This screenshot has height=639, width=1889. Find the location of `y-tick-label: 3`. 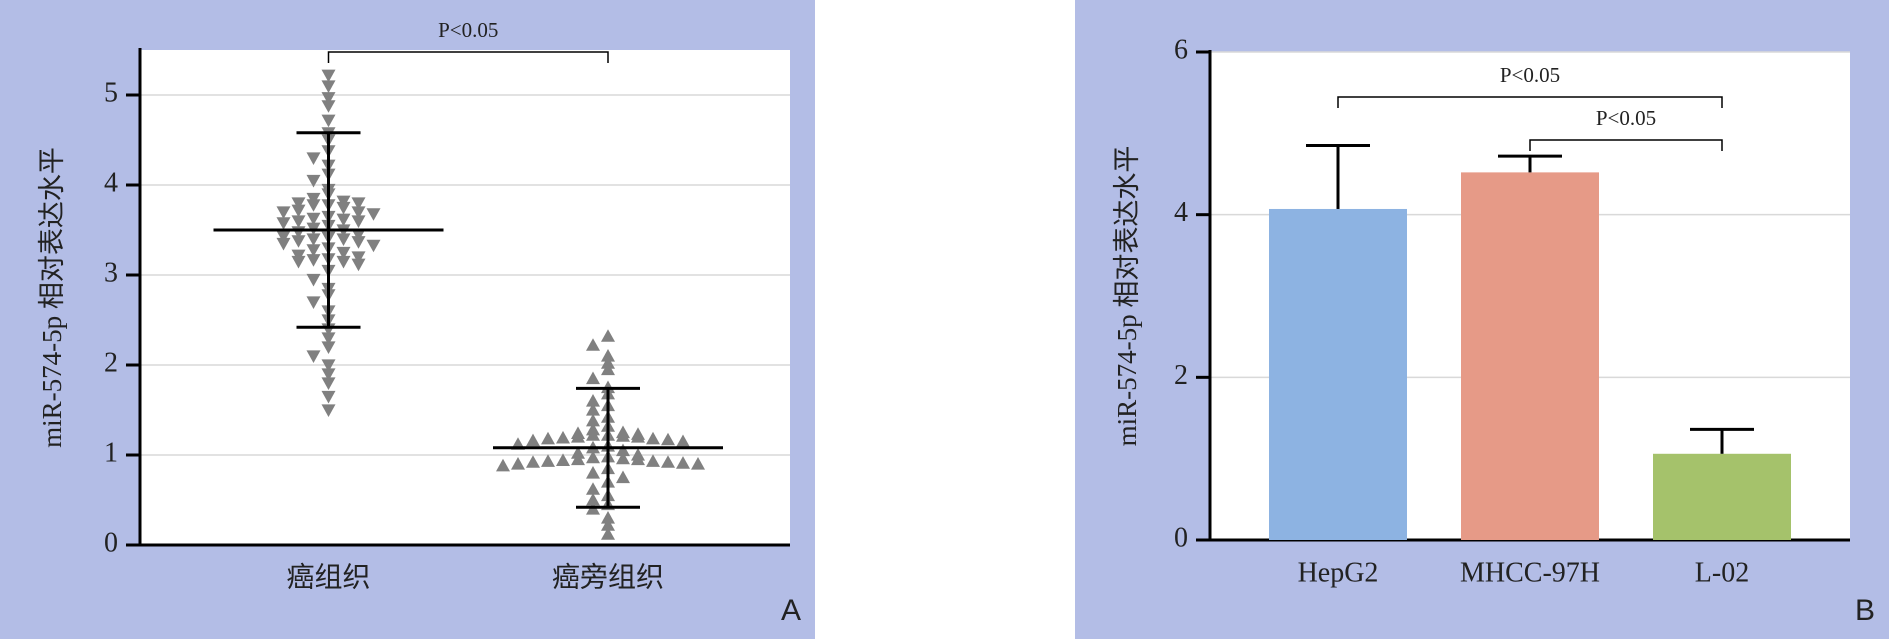

y-tick-label: 3 is located at coordinates (111, 272).